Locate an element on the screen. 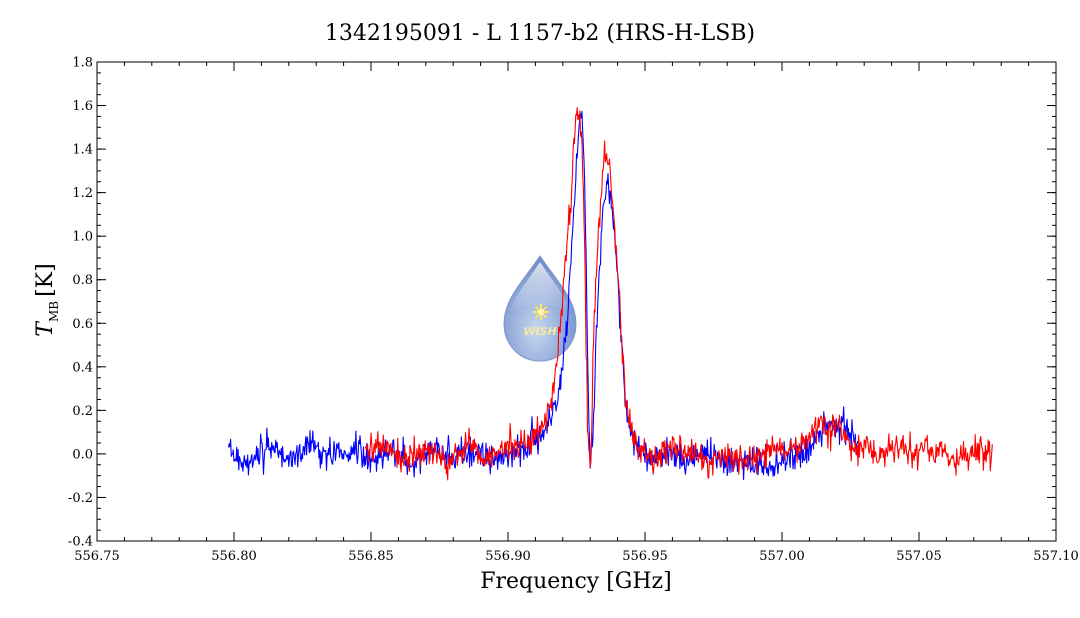 The image size is (1080, 618). svg-text:TMB[K]: TMB [K] is located at coordinates (47, 299).